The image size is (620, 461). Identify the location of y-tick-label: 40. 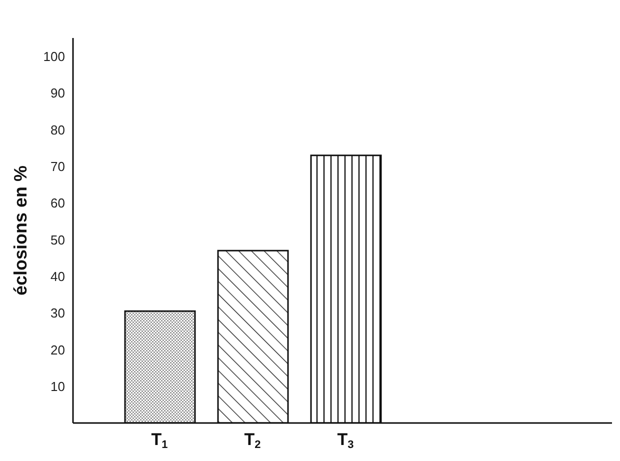
(57, 276).